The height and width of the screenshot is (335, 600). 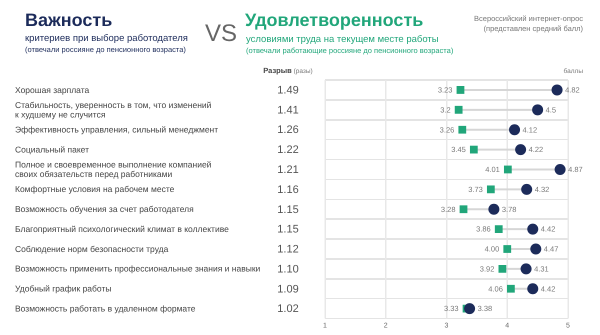 I want to click on text: 1.22, so click(x=288, y=150).